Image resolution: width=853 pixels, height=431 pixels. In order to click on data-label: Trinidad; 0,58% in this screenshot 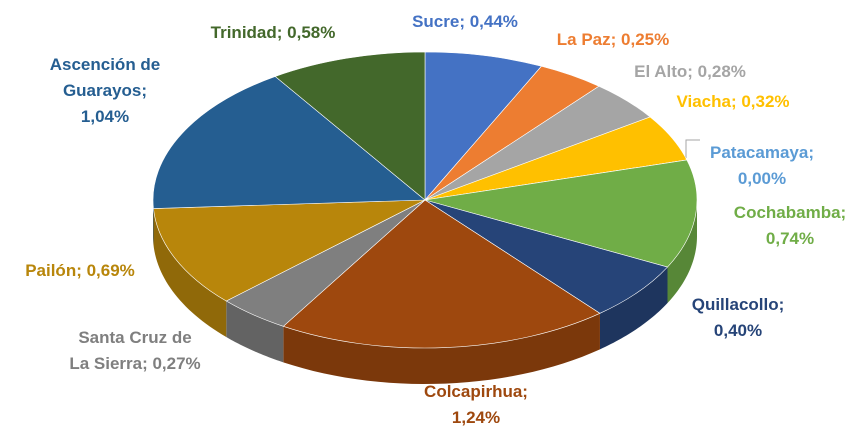, I will do `click(273, 32)`.